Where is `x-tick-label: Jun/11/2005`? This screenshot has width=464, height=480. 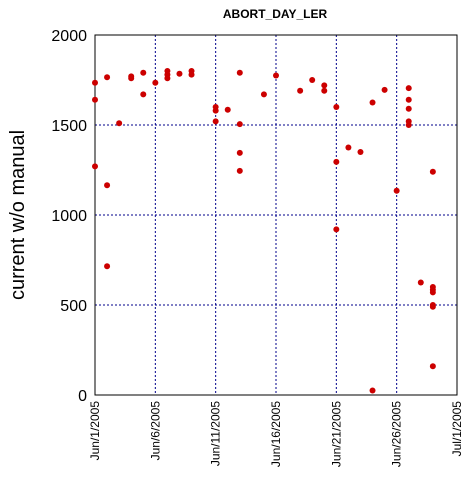 x-tick-label: Jun/11/2005 is located at coordinates (216, 433).